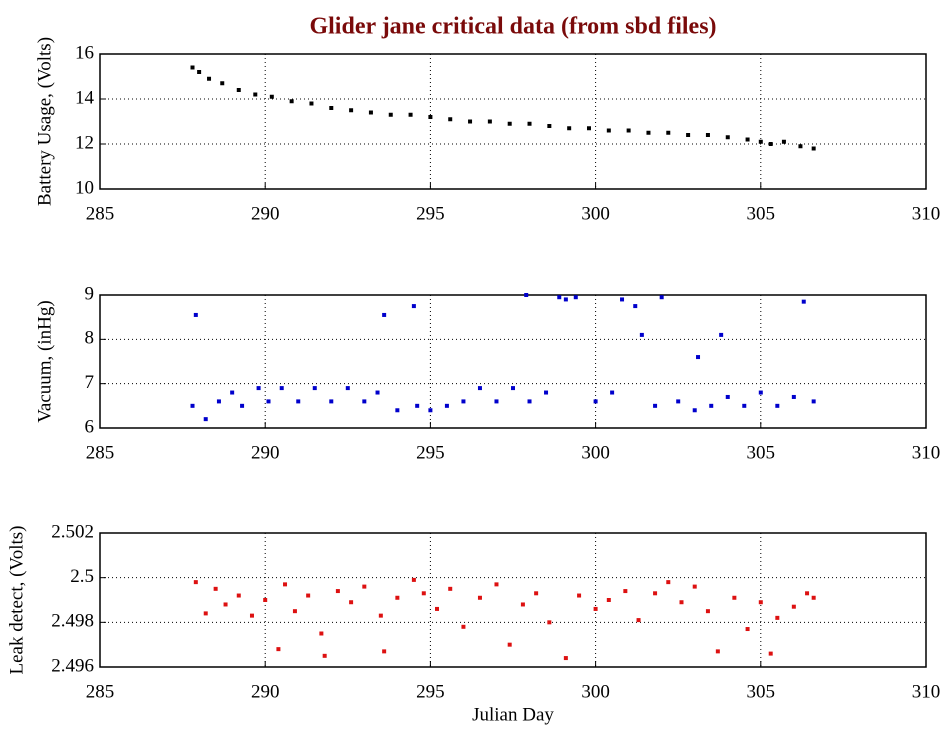 Image resolution: width=950 pixels, height=732 pixels. What do you see at coordinates (926, 691) in the screenshot?
I see `x-tick-label: 310` at bounding box center [926, 691].